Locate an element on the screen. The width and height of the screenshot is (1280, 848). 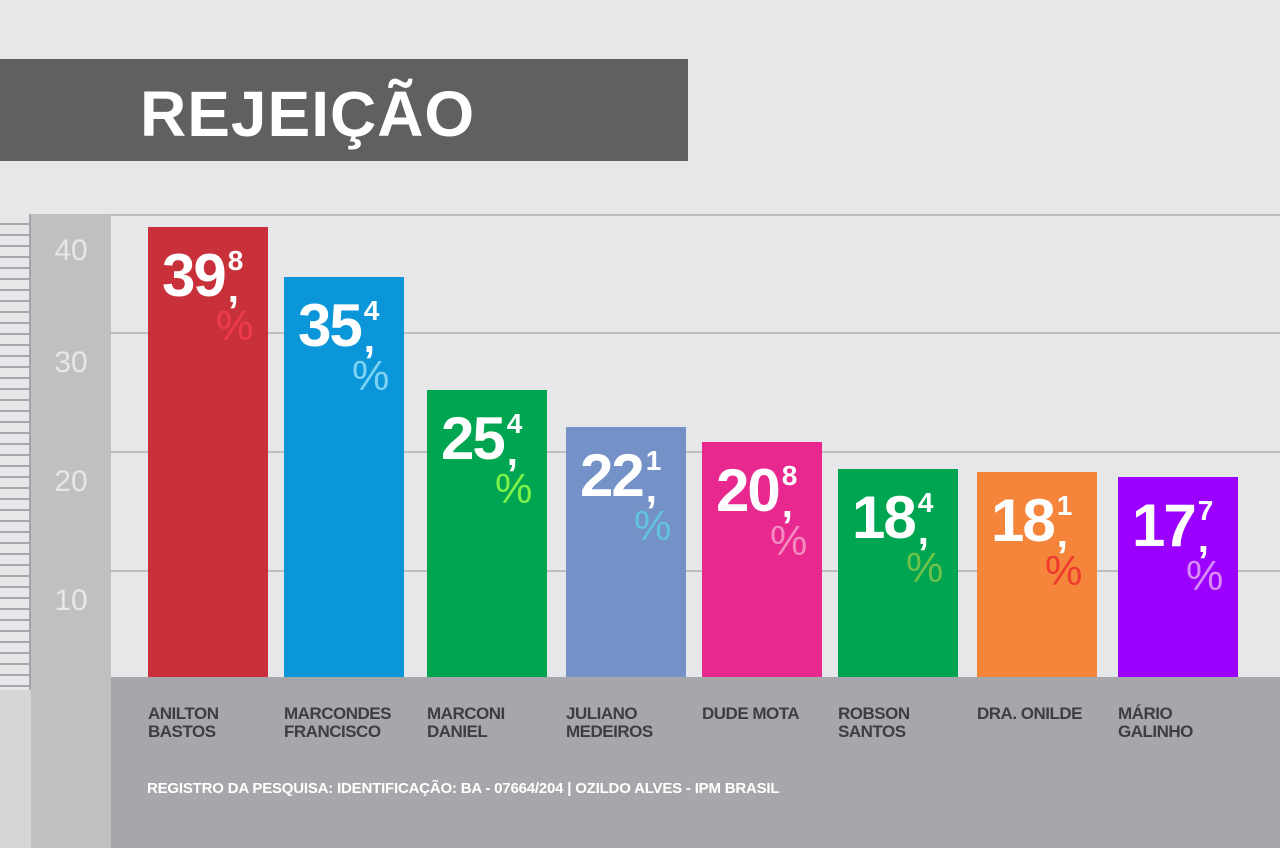
data-label-int: 25 is located at coordinates (473, 438).